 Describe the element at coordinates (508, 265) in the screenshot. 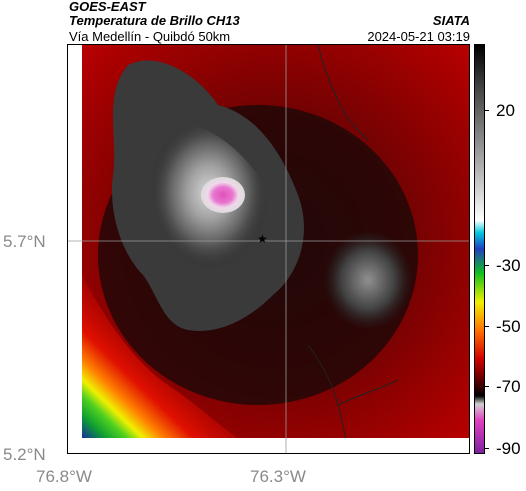

I see `colorbar-label: -30` at that location.